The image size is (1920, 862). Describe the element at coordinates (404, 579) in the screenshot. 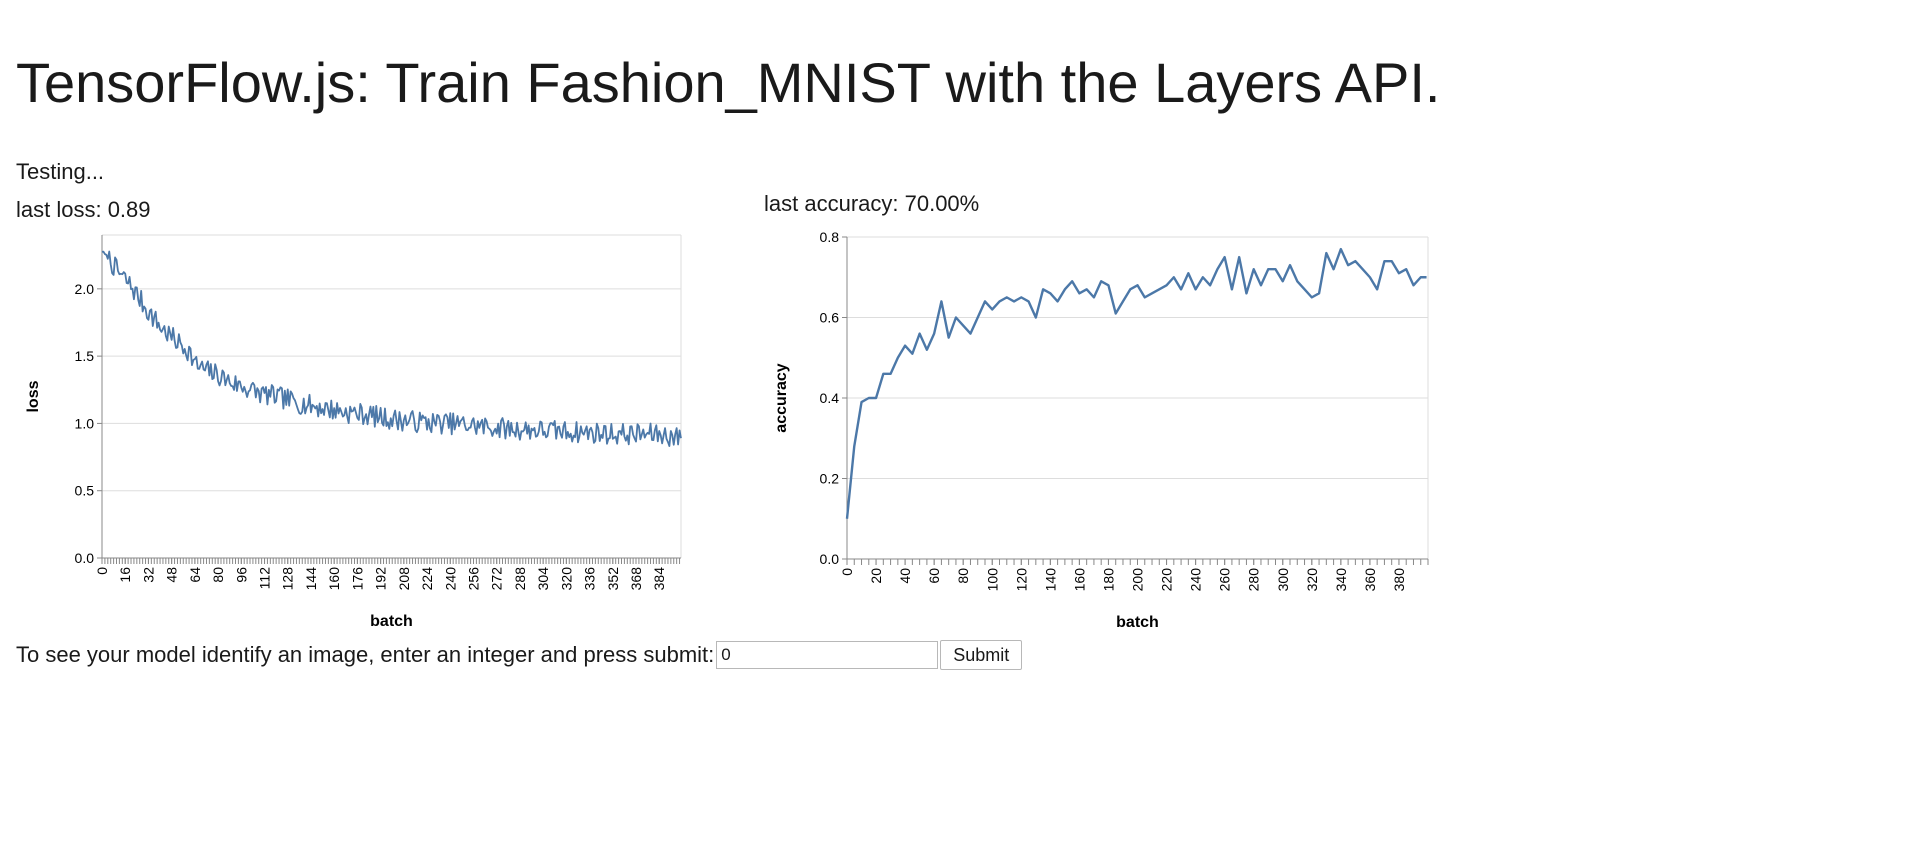

I see `x-tick-label: 208` at that location.